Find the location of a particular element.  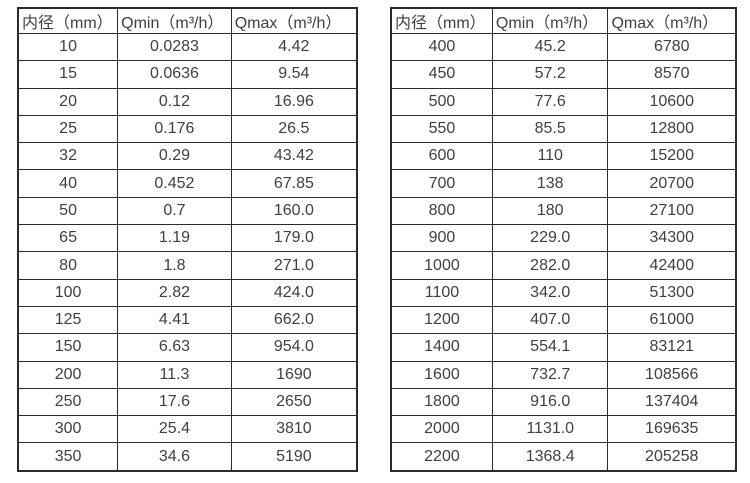

table-cell: 3810 is located at coordinates (294, 429).